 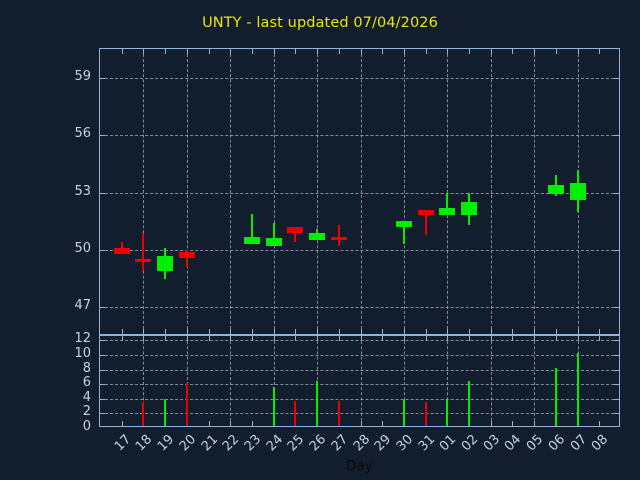 I want to click on x-tick-label: 02, so click(x=470, y=443).